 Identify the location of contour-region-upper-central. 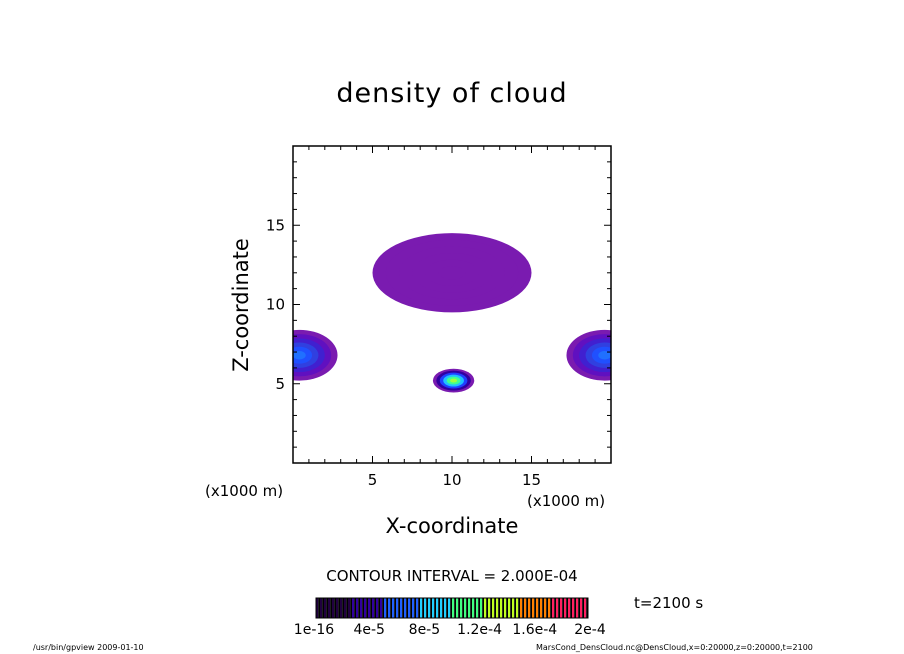
(452, 273).